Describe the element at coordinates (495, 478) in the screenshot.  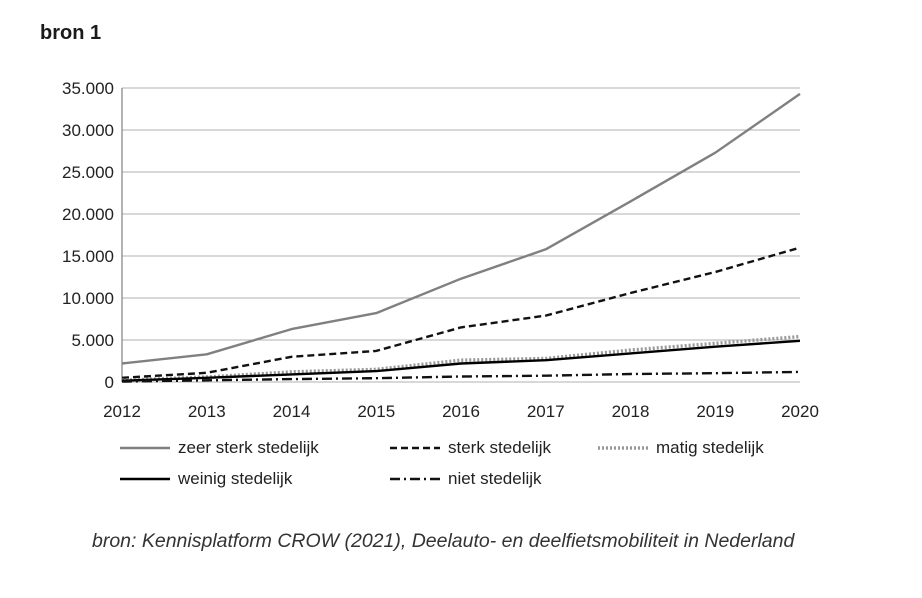
I see `legend-label: niet stedelijk` at that location.